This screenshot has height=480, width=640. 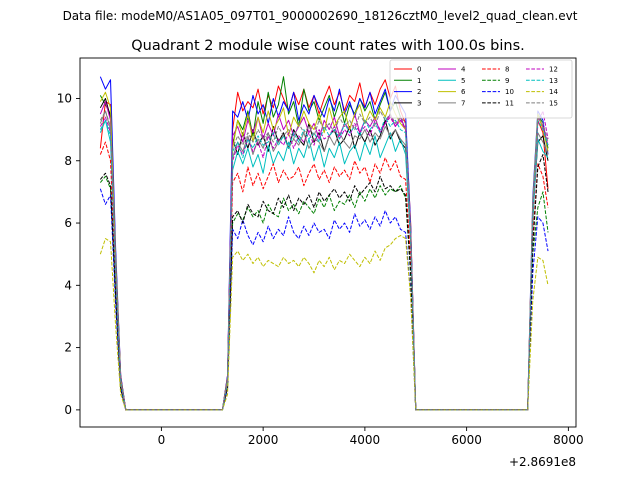 What do you see at coordinates (463, 70) in the screenshot?
I see `legend-label-4: 4` at bounding box center [463, 70].